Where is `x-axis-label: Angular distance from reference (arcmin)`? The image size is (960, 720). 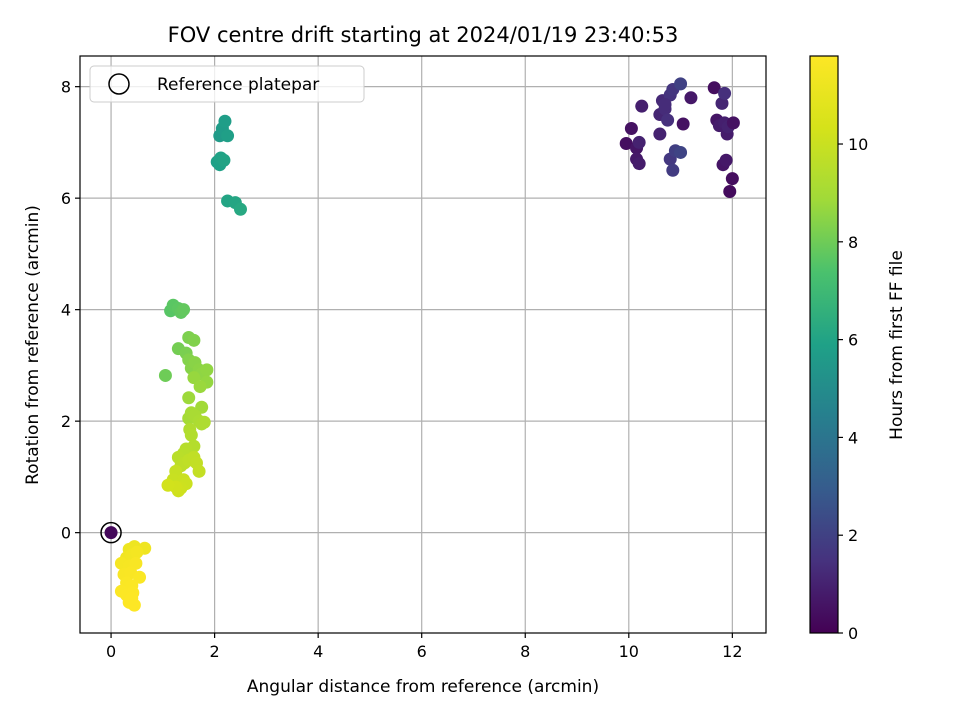
x-axis-label: Angular distance from reference (arcmin) is located at coordinates (423, 687).